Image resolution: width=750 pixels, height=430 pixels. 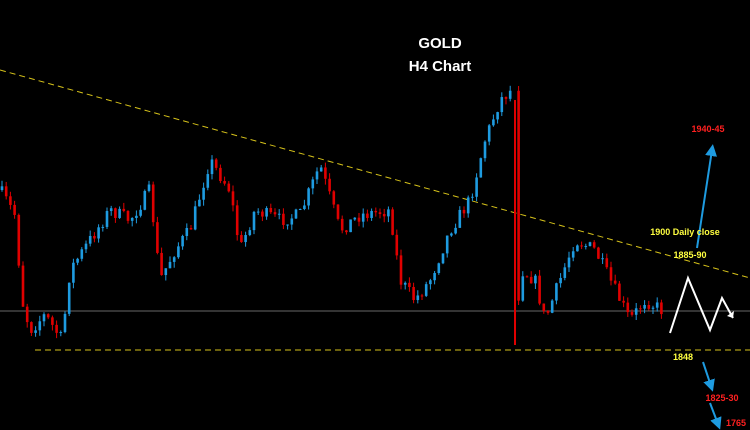 What do you see at coordinates (707, 129) in the screenshot?
I see `level-label: 1940-45` at bounding box center [707, 129].